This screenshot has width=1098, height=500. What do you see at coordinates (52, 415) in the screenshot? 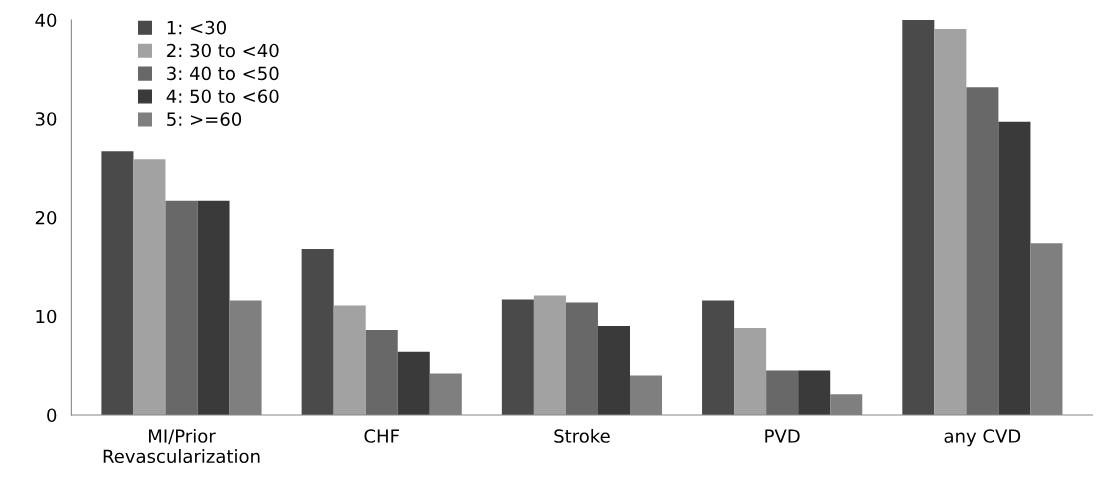
I see `y-tick-label: 0` at bounding box center [52, 415].